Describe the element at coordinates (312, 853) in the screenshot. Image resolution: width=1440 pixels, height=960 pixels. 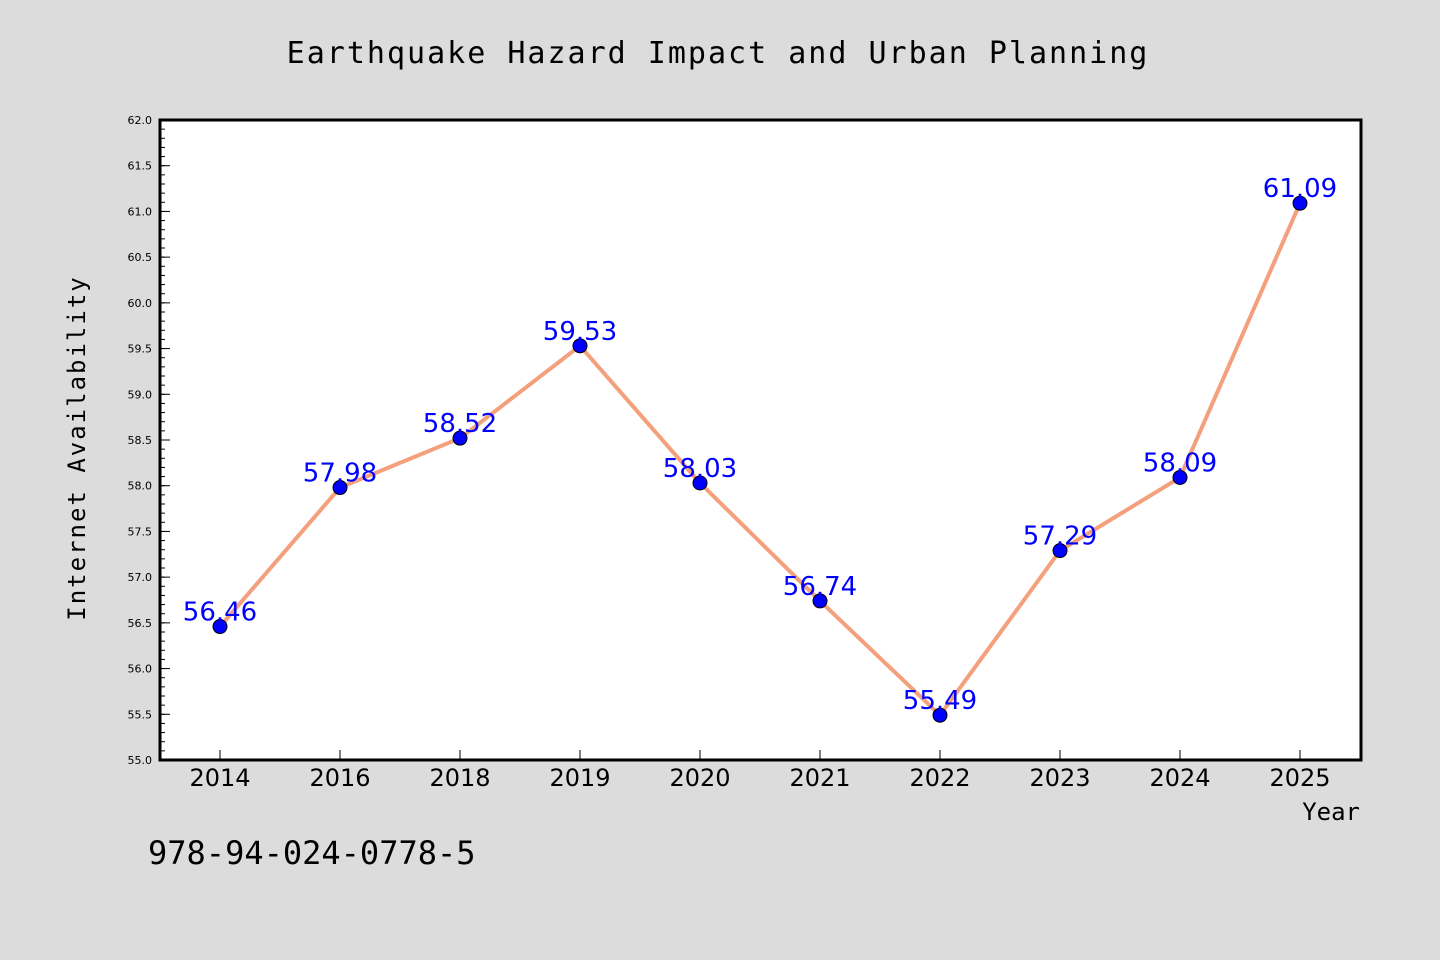
I see `footer-code: 978-94-024-0778-5` at that location.